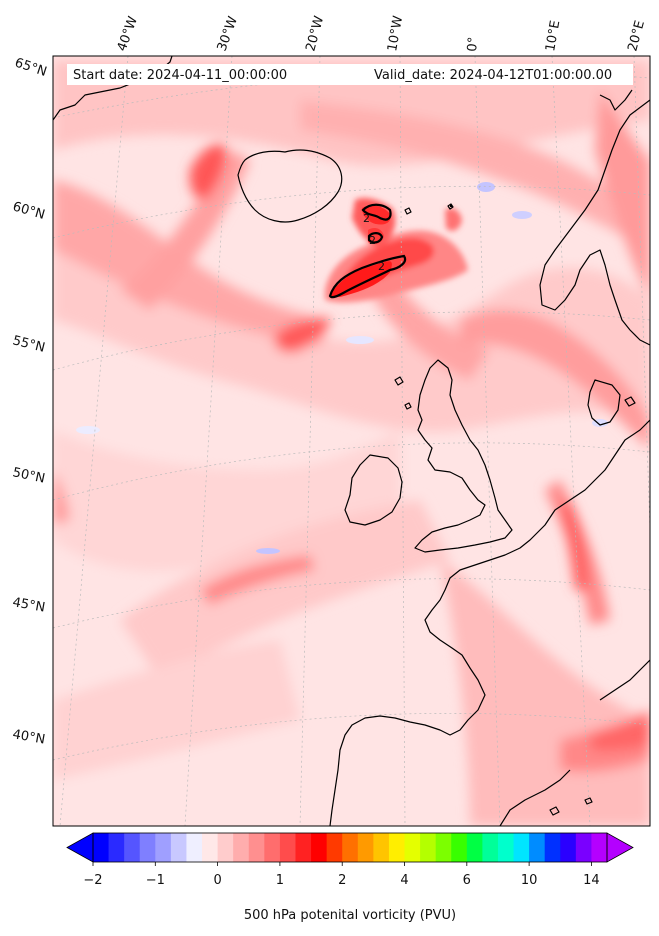 Image resolution: width=659 pixels, height=936 pixels. What do you see at coordinates (217, 880) in the screenshot?
I see `colorbar-tick-label: 0` at bounding box center [217, 880].